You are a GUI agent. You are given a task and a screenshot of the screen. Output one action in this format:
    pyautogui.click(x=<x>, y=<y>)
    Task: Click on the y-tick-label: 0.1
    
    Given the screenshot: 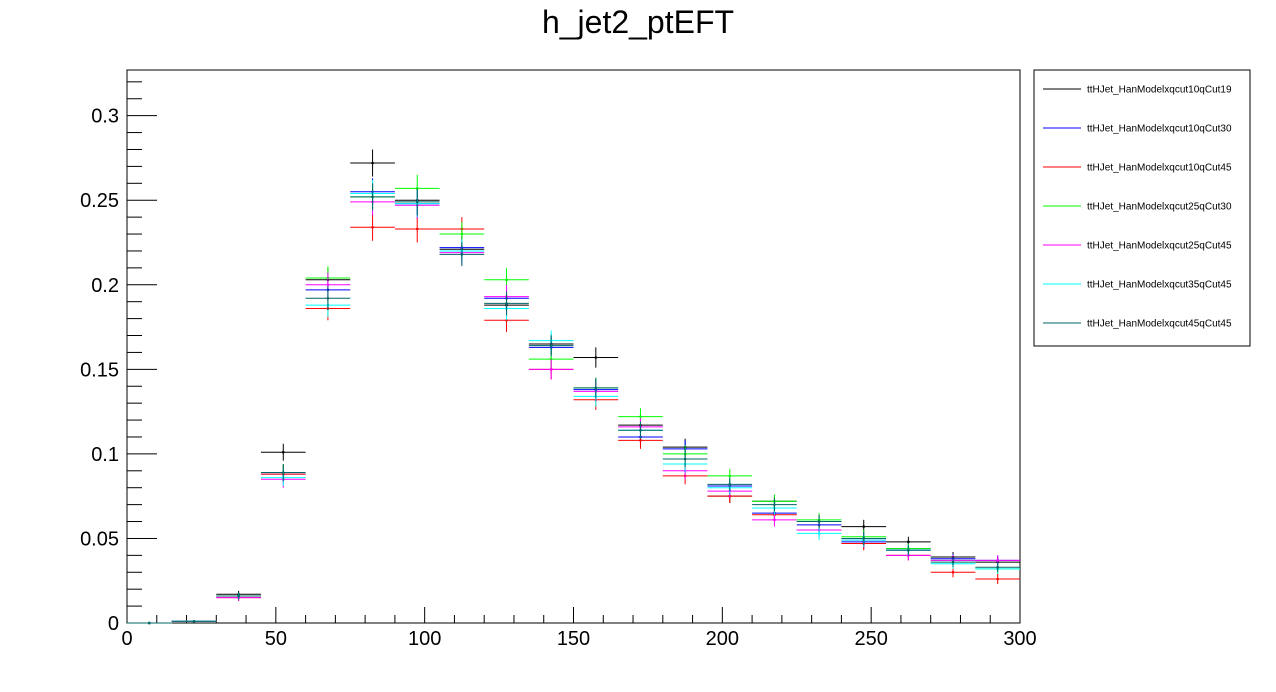 What is the action you would take?
    pyautogui.click(x=105, y=455)
    